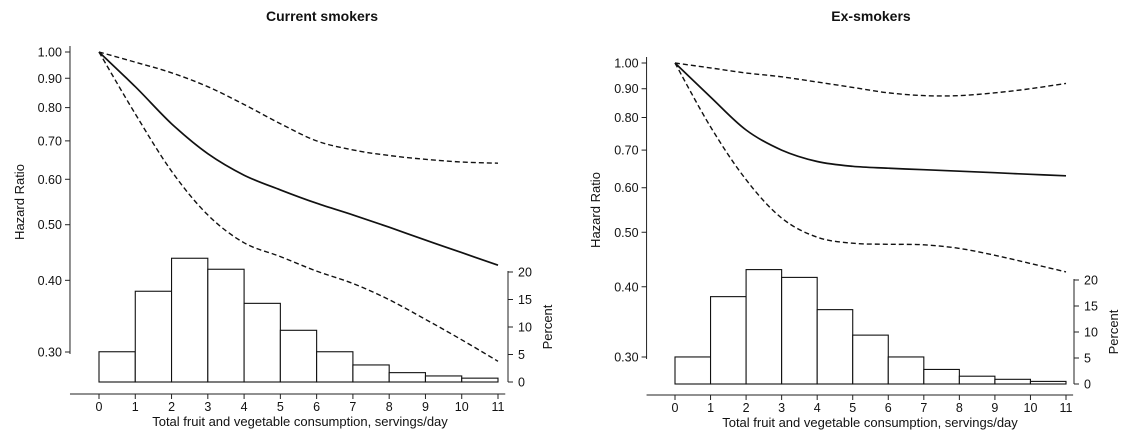  What do you see at coordinates (322, 16) in the screenshot?
I see `panel-title: Current smokers` at bounding box center [322, 16].